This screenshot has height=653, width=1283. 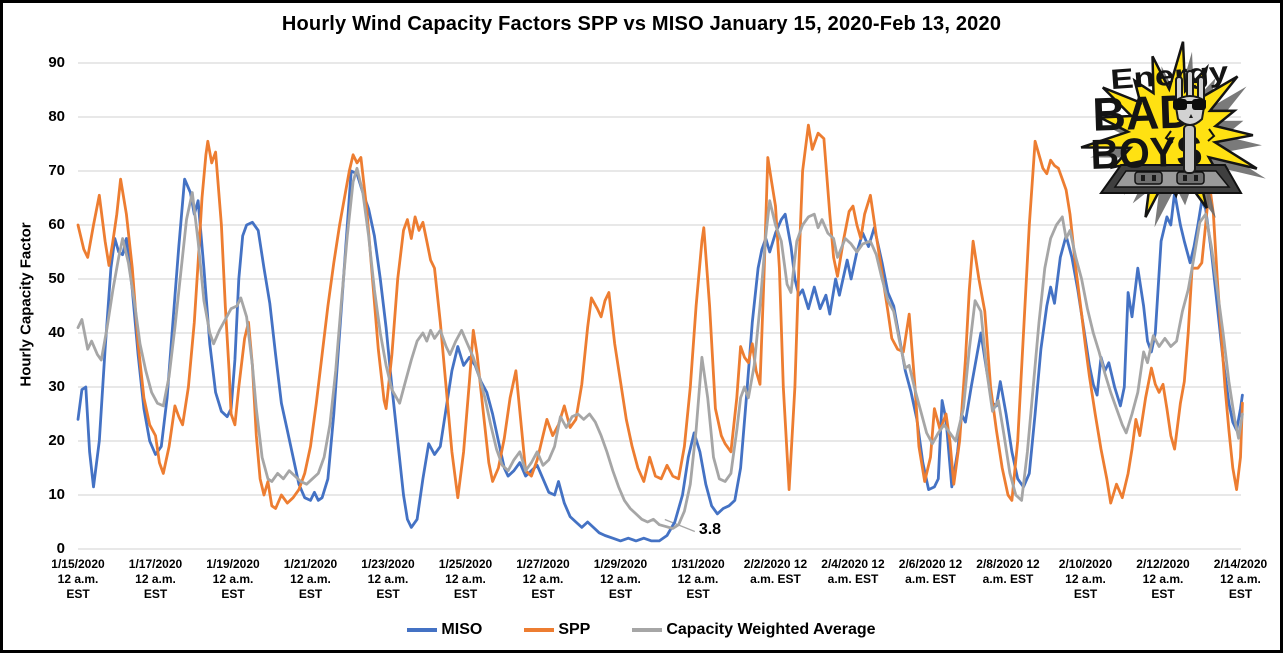 What do you see at coordinates (1171, 179) in the screenshot?
I see `logo-outlet-plate` at bounding box center [1171, 179].